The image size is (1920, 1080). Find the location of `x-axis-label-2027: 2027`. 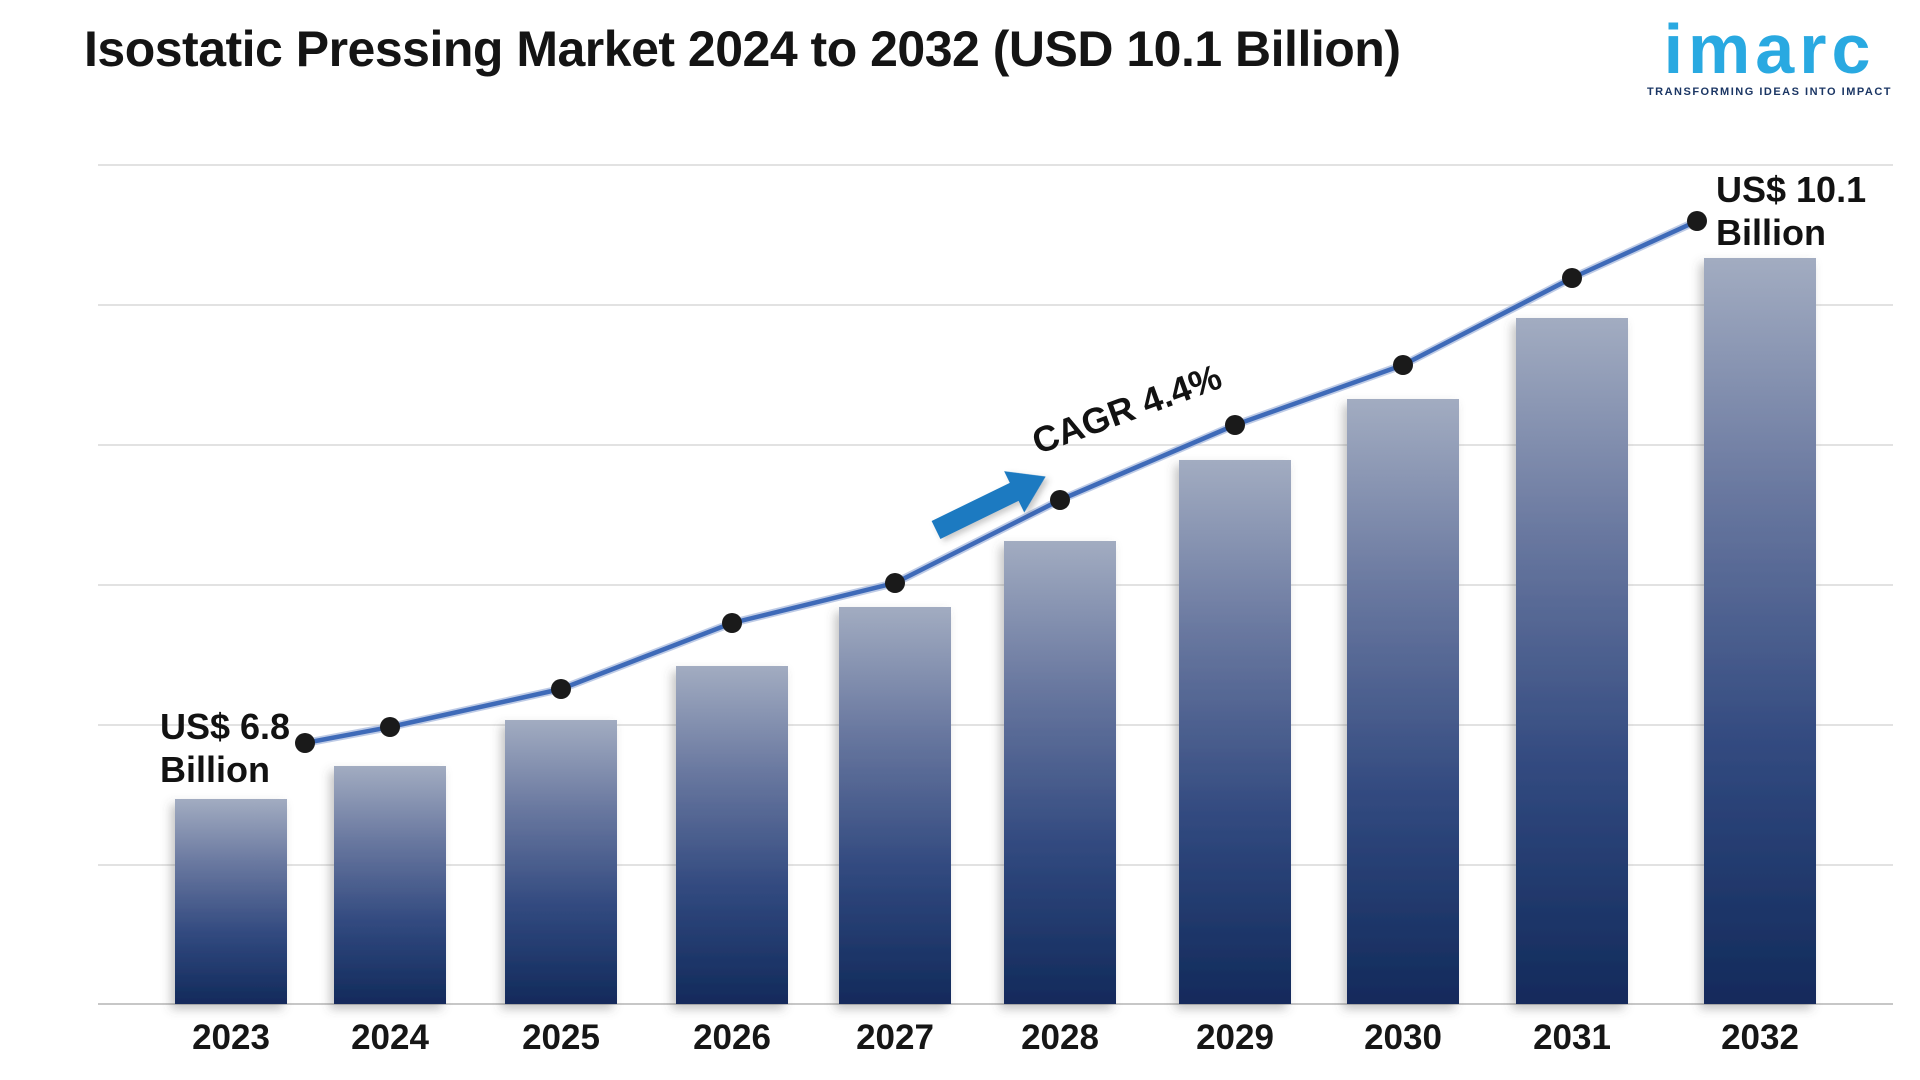

x-axis-label-2027: 2027 is located at coordinates (895, 1037).